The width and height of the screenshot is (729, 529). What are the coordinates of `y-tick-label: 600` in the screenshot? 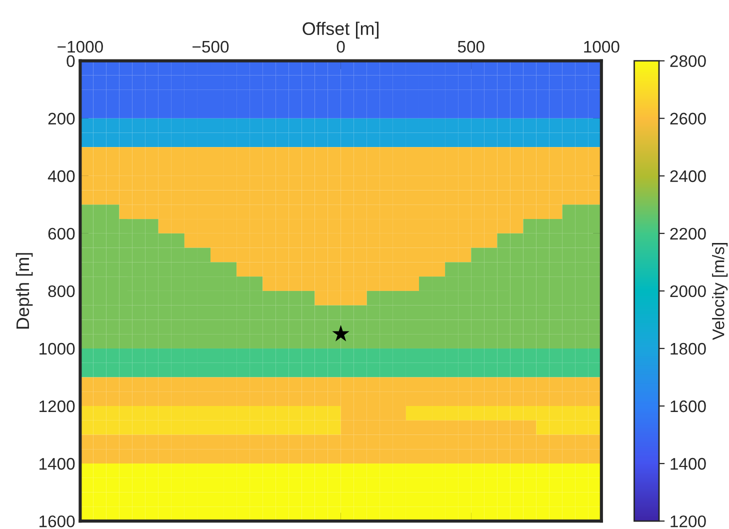 It's located at (61, 234).